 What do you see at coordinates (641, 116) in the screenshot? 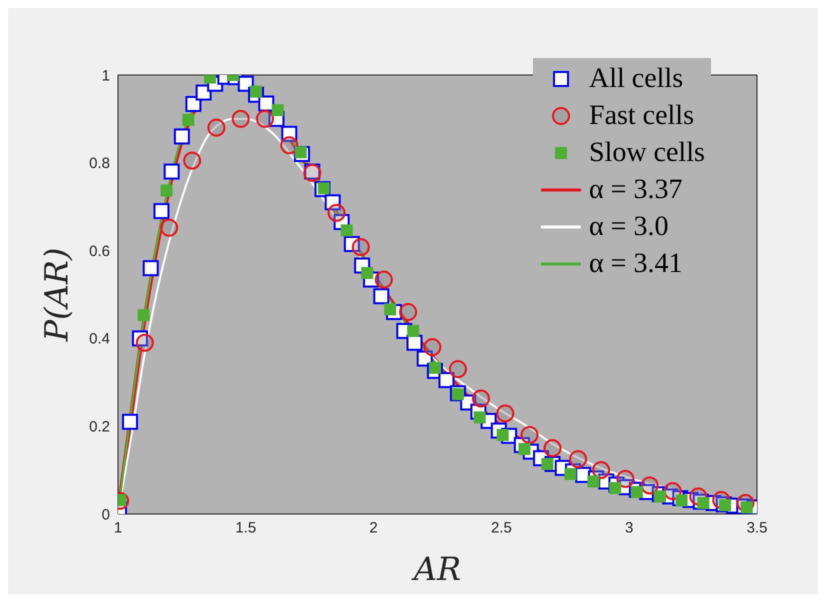
I see `legend-label: Fast cells` at bounding box center [641, 116].